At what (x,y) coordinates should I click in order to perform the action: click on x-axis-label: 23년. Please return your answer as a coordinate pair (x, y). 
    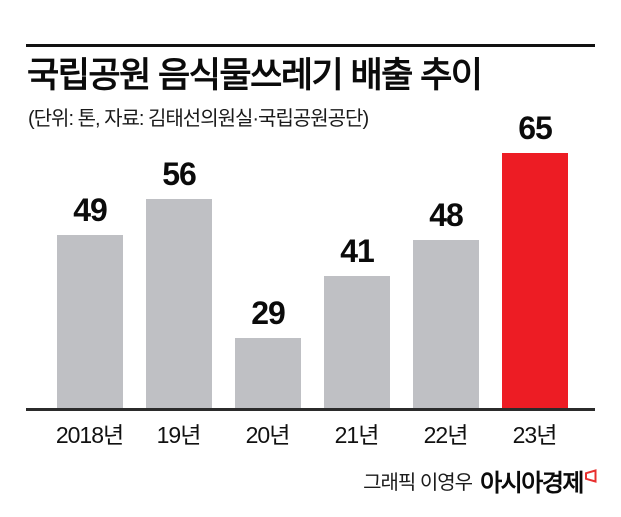
    Looking at the image, I should click on (535, 435).